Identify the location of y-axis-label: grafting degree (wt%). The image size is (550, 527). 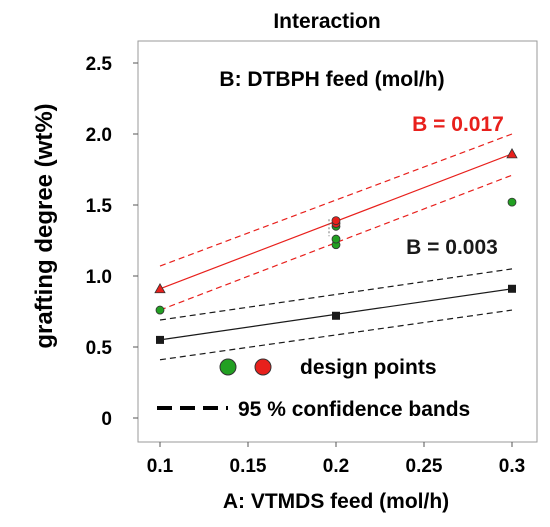
(44, 225).